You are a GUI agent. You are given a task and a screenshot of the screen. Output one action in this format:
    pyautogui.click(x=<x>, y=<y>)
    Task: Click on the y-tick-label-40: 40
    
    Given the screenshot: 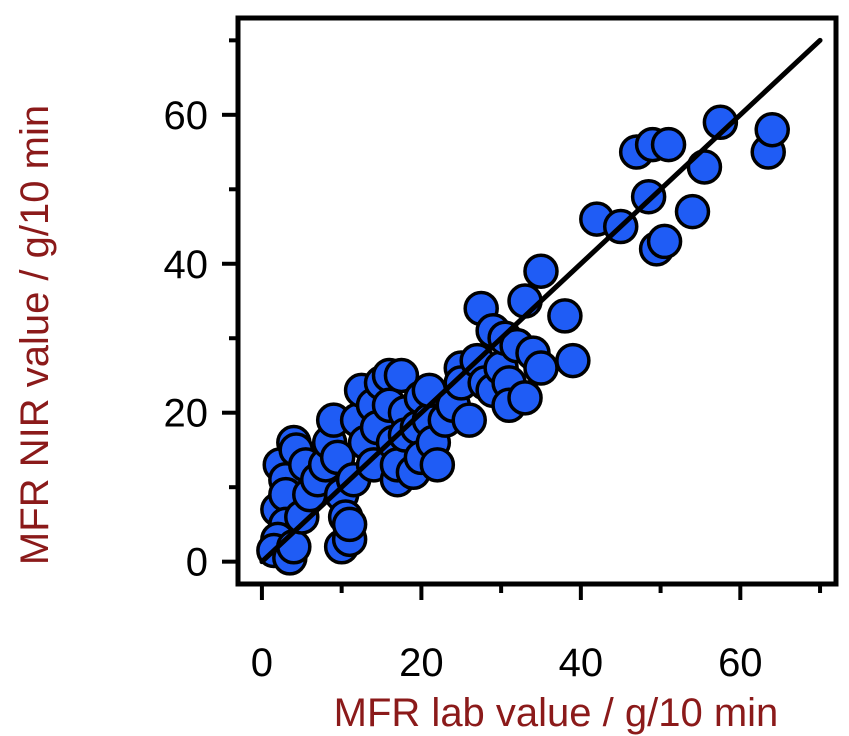 What is the action you would take?
    pyautogui.click(x=186, y=265)
    